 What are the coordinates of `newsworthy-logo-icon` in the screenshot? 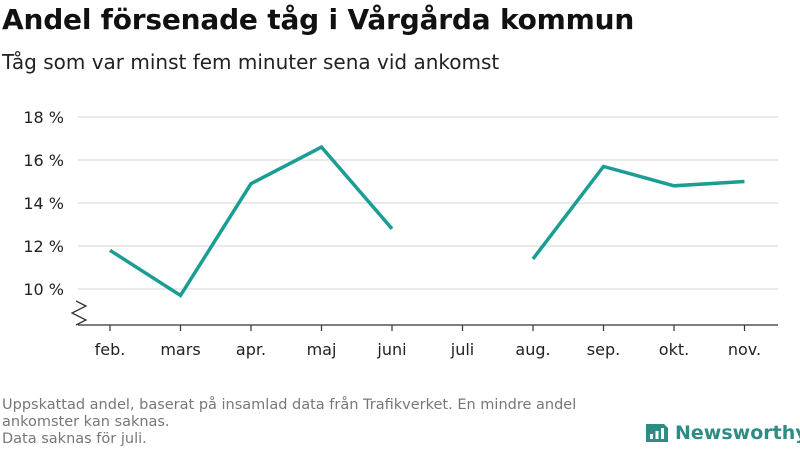 It's located at (657, 433).